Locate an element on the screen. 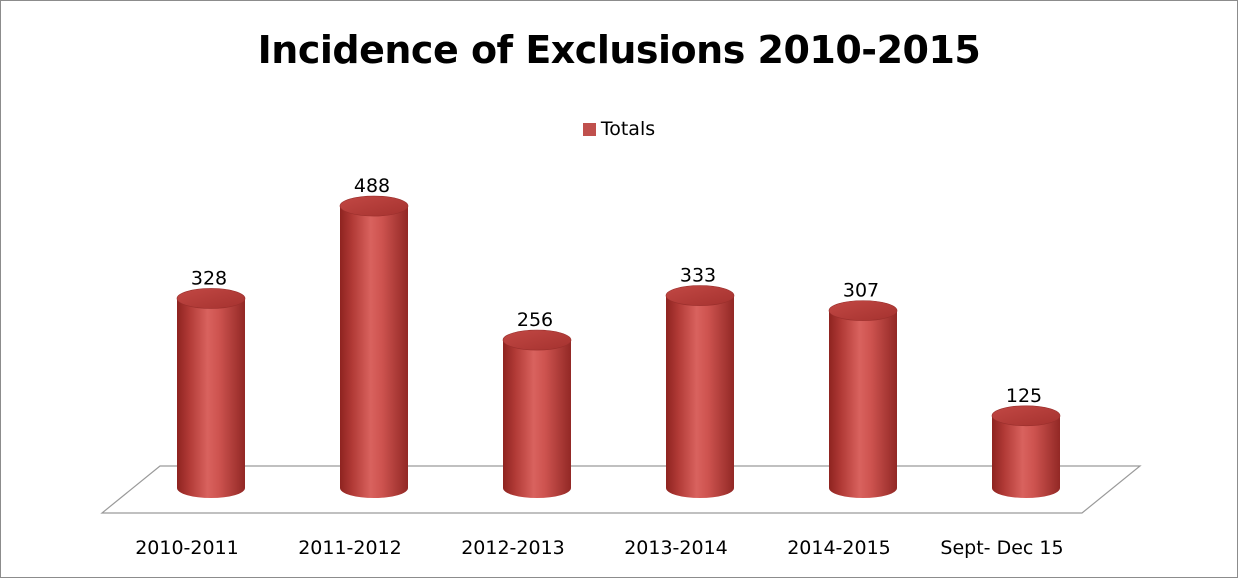 This screenshot has height=578, width=1238. legend: Totals is located at coordinates (619, 129).